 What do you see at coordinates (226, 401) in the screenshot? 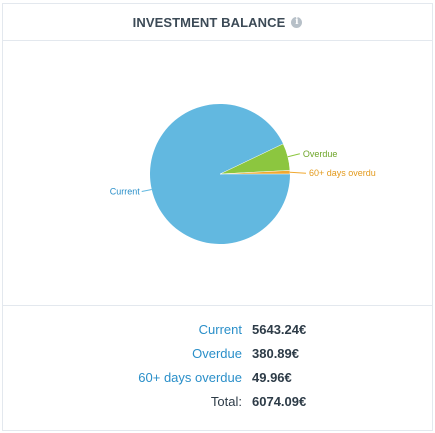
I see `summary-label-total: Total:` at bounding box center [226, 401].